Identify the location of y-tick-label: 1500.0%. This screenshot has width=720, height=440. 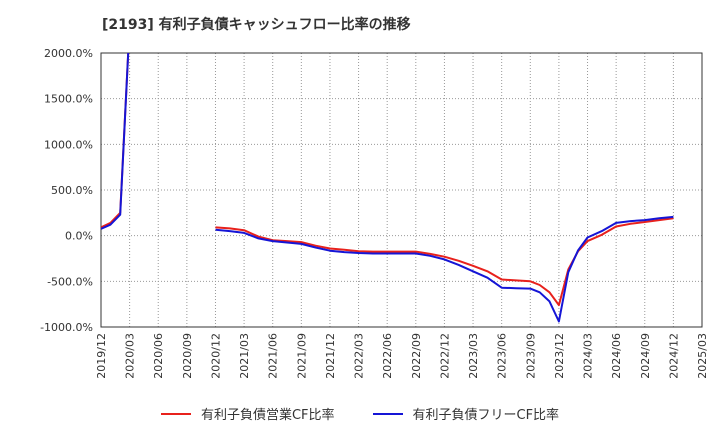
(68, 99).